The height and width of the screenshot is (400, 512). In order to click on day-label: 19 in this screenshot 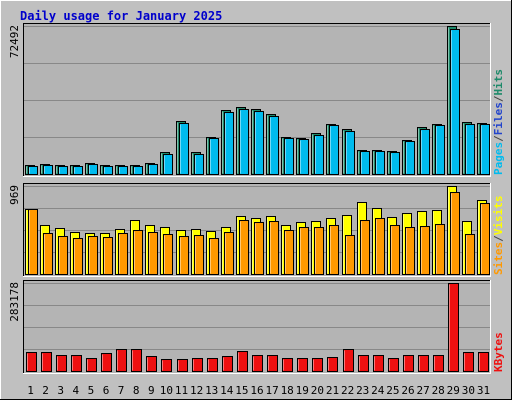, I will do `click(302, 390)`.